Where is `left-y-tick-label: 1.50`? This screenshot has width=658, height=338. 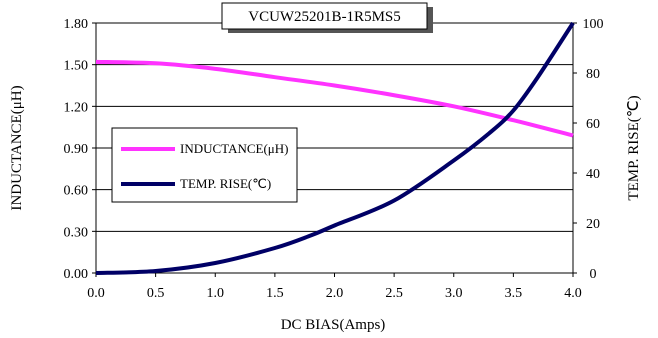
left-y-tick-label: 1.50 is located at coordinates (76, 66).